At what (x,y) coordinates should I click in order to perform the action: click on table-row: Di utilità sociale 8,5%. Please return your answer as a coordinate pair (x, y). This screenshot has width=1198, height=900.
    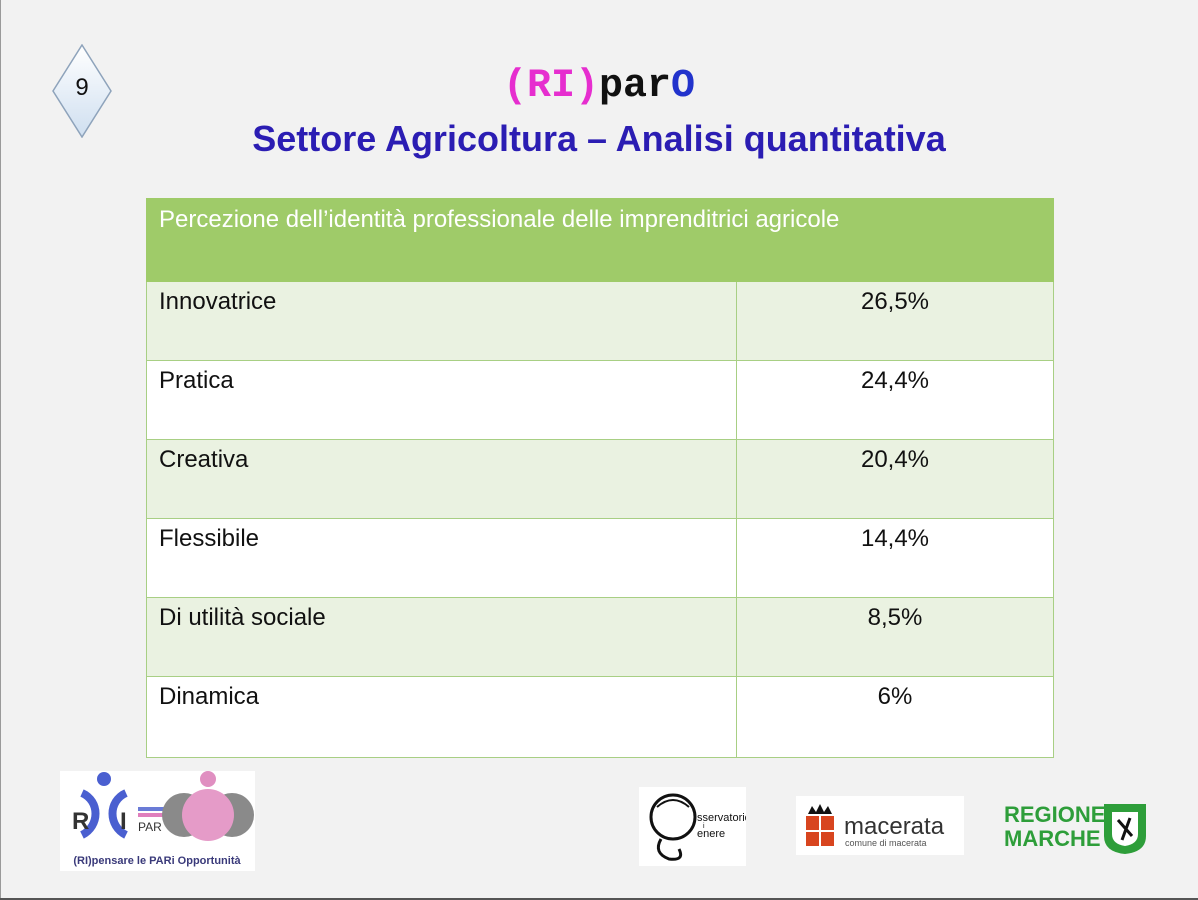
    Looking at the image, I should click on (600, 637).